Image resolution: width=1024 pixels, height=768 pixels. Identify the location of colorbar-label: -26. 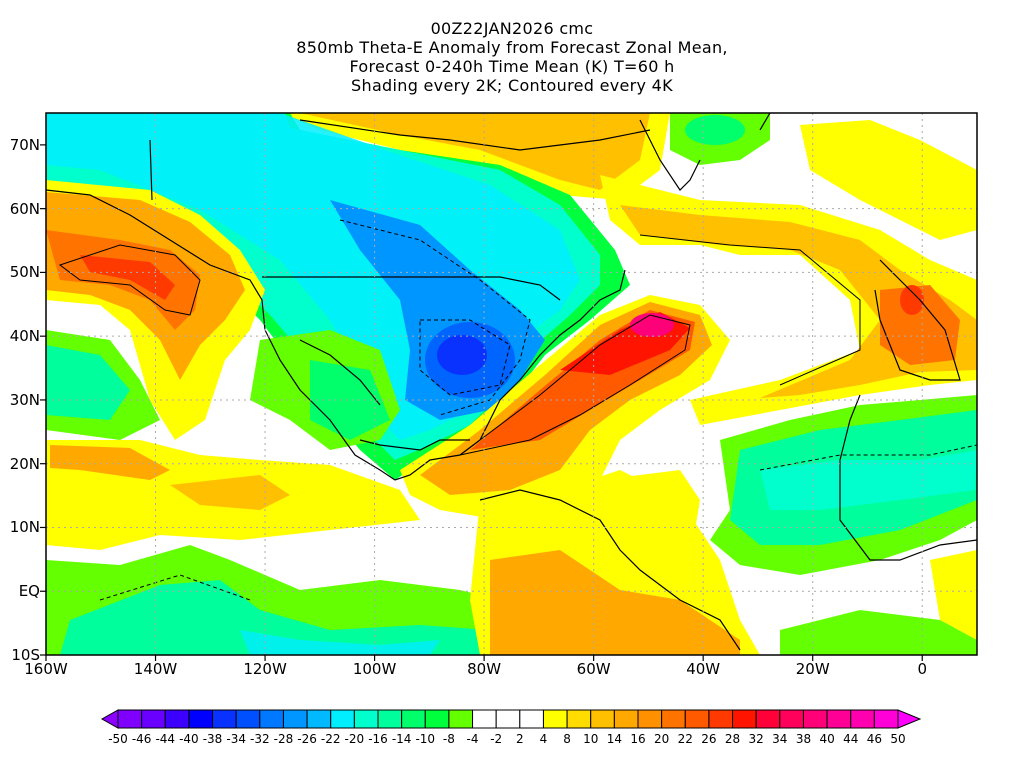
(307, 739).